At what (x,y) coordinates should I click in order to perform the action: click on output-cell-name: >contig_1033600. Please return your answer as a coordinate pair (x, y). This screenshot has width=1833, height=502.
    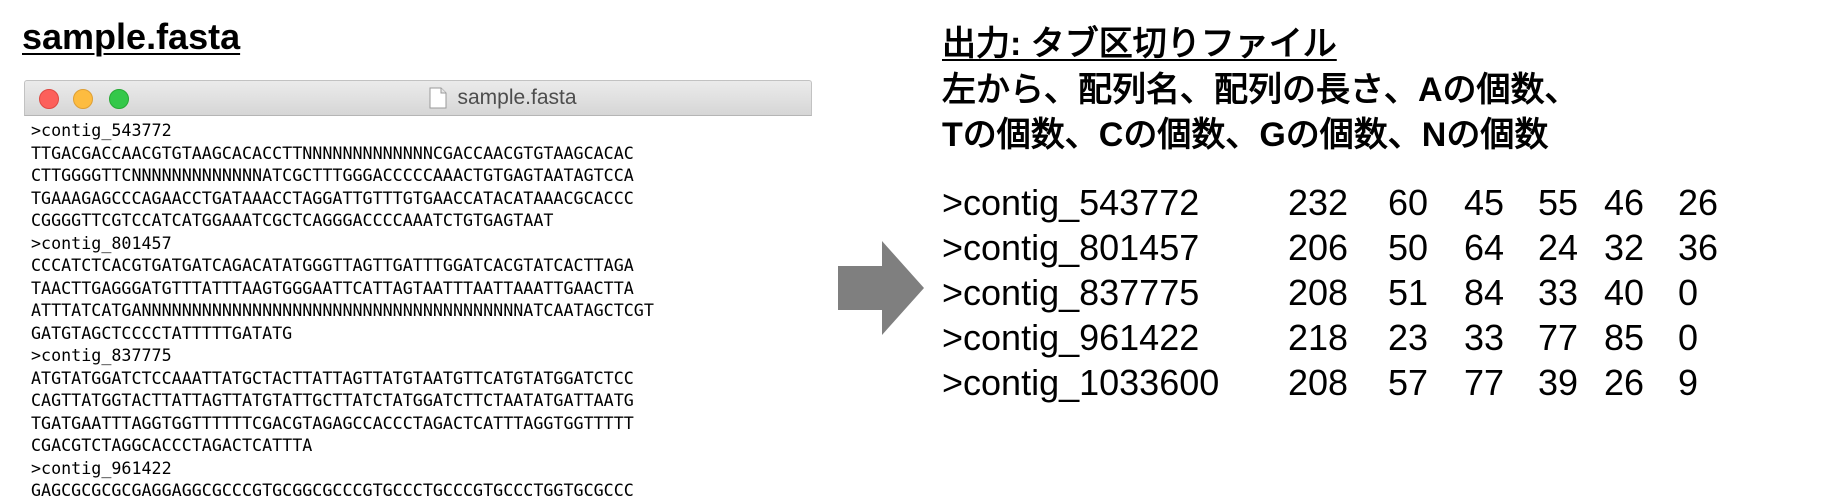
    Looking at the image, I should click on (1081, 382).